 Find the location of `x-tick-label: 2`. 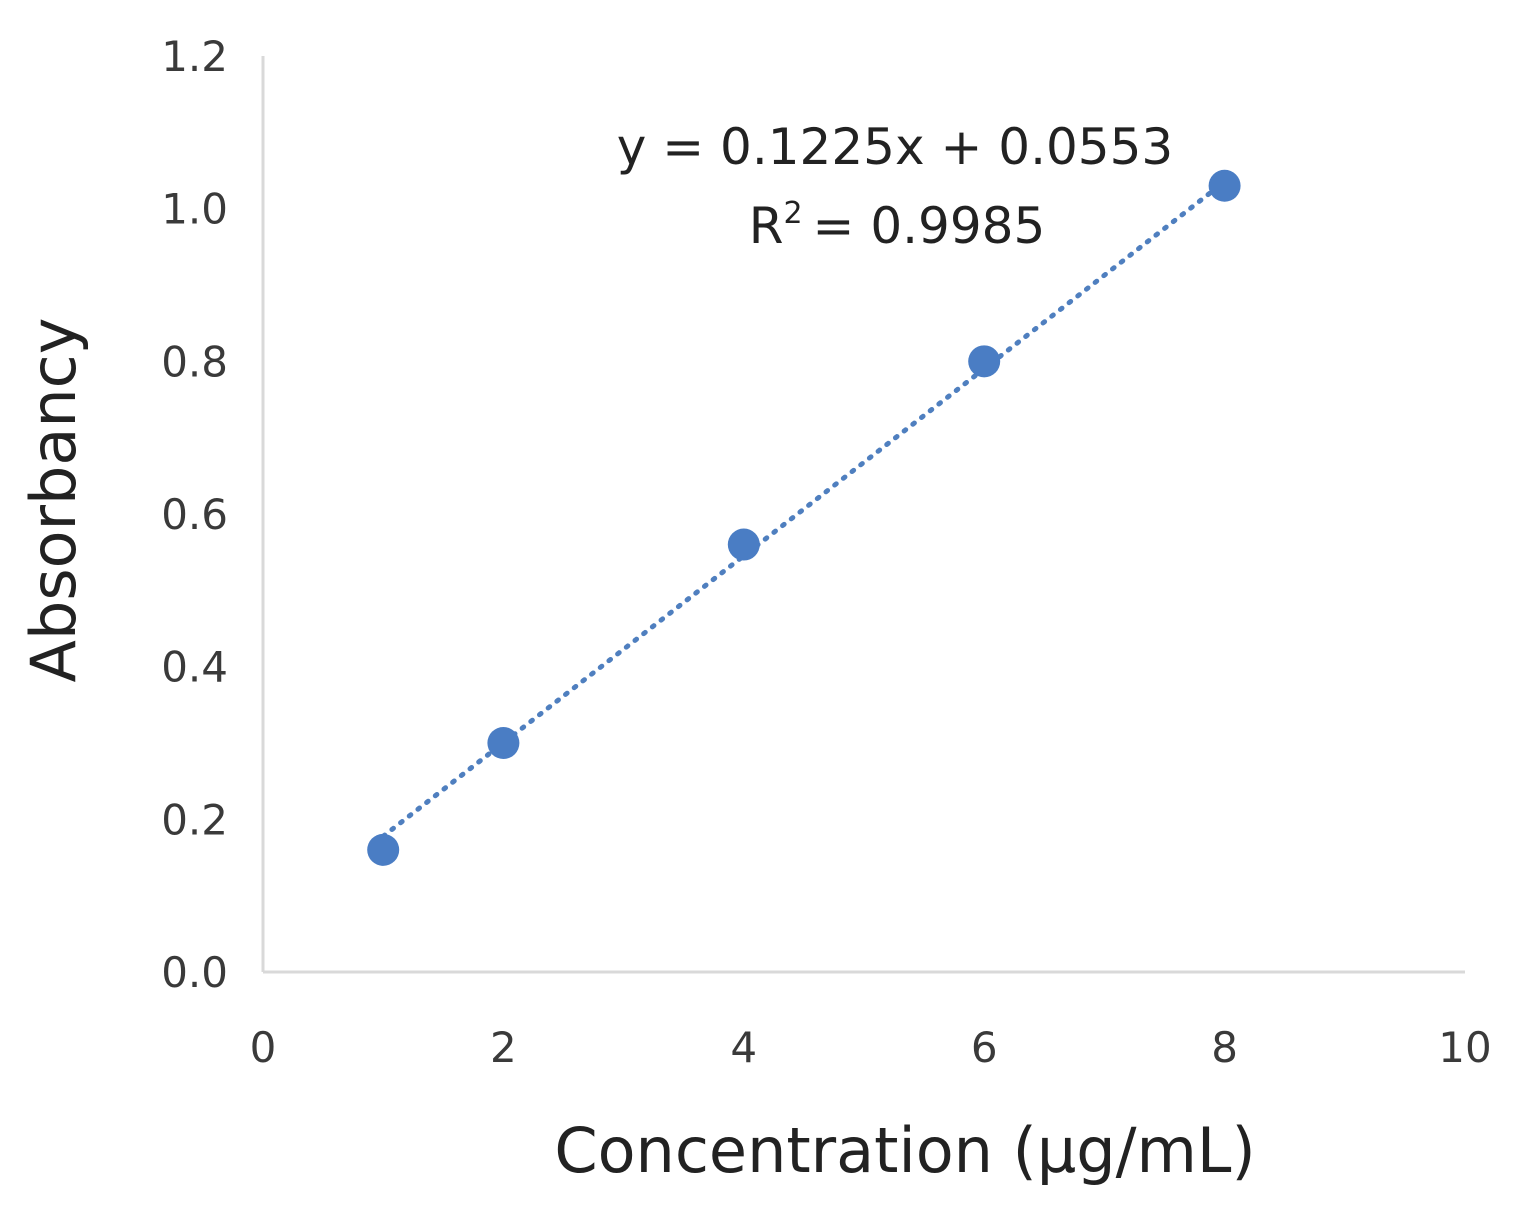

x-tick-label: 2 is located at coordinates (503, 1047).